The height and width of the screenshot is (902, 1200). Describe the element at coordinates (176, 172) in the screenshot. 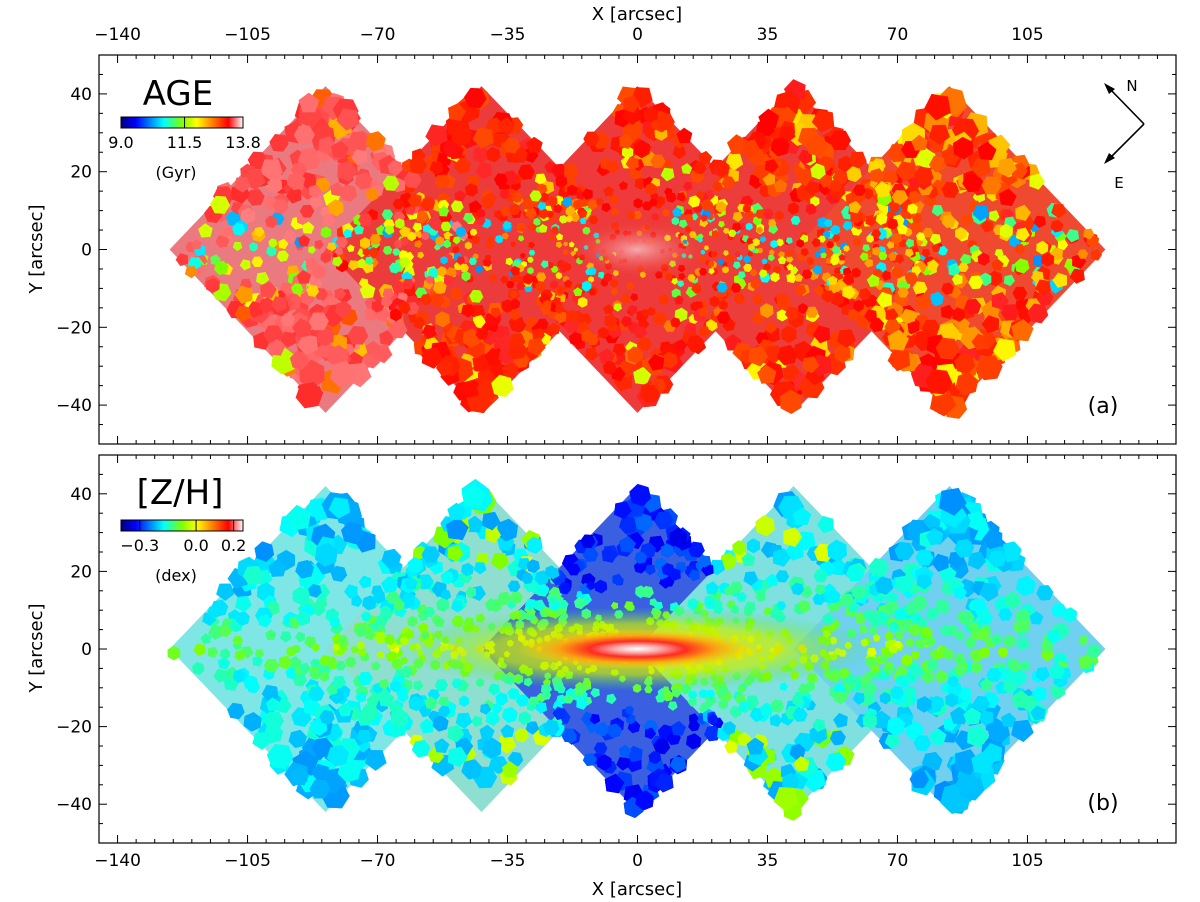

I see `age-colorbar-unit: (Gyr)` at that location.